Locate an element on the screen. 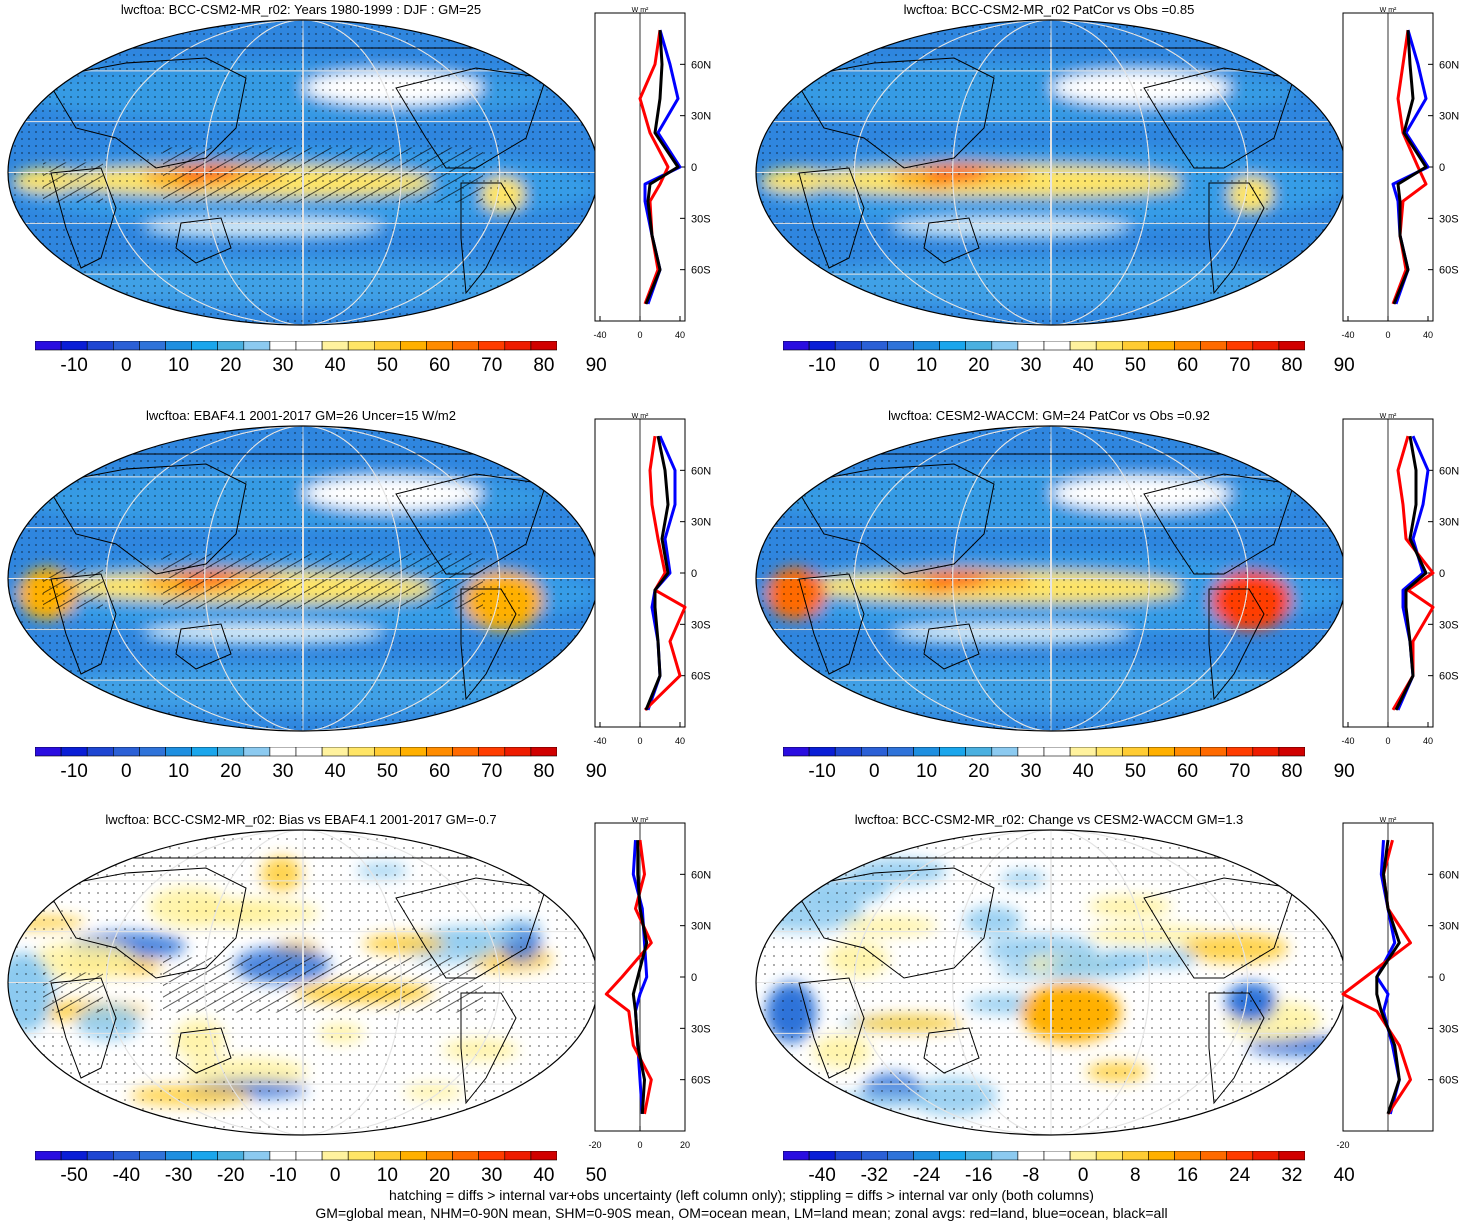 Image resolution: width=1483 pixels, height=1222 pixels. zonal-lat-label: 60N is located at coordinates (701, 471).